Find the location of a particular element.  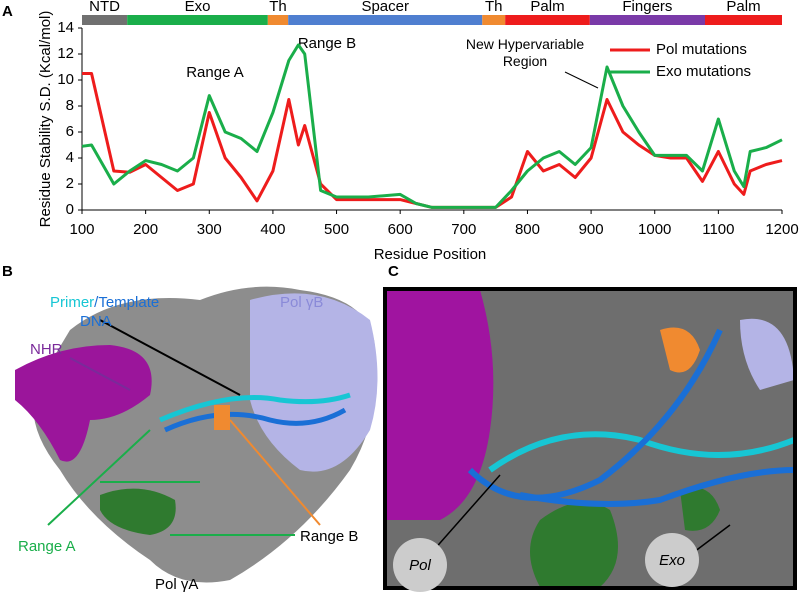

y-tick-label: 6 is located at coordinates (70, 131).